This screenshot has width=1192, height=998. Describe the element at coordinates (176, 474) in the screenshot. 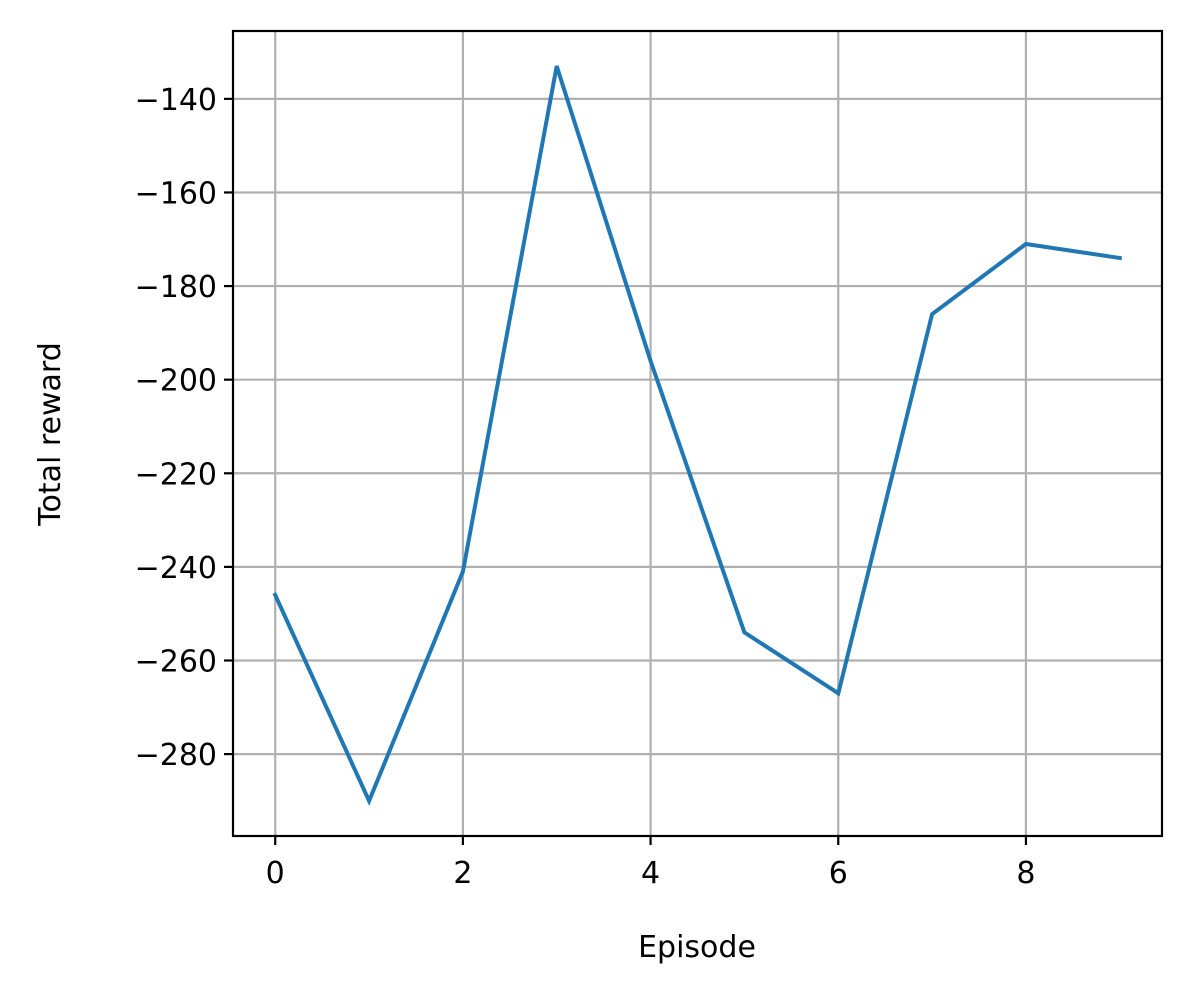

I see `y-tick-label: −220` at that location.